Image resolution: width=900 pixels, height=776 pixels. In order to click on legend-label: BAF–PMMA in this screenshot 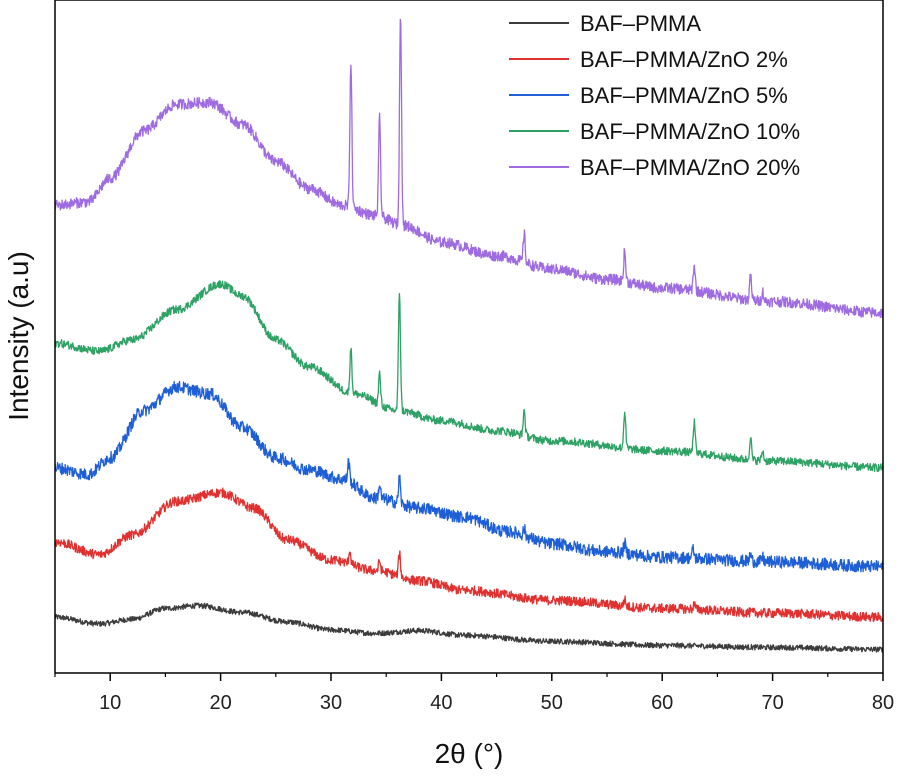, I will do `click(640, 23)`.